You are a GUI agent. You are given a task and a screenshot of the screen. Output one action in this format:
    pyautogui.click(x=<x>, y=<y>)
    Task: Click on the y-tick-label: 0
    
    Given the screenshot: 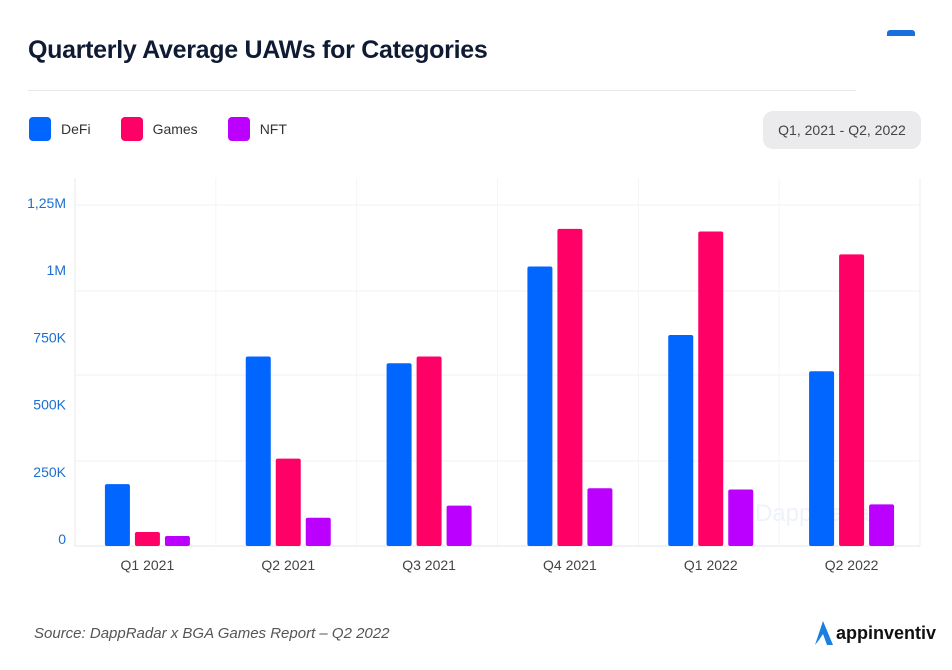 What is the action you would take?
    pyautogui.click(x=62, y=539)
    